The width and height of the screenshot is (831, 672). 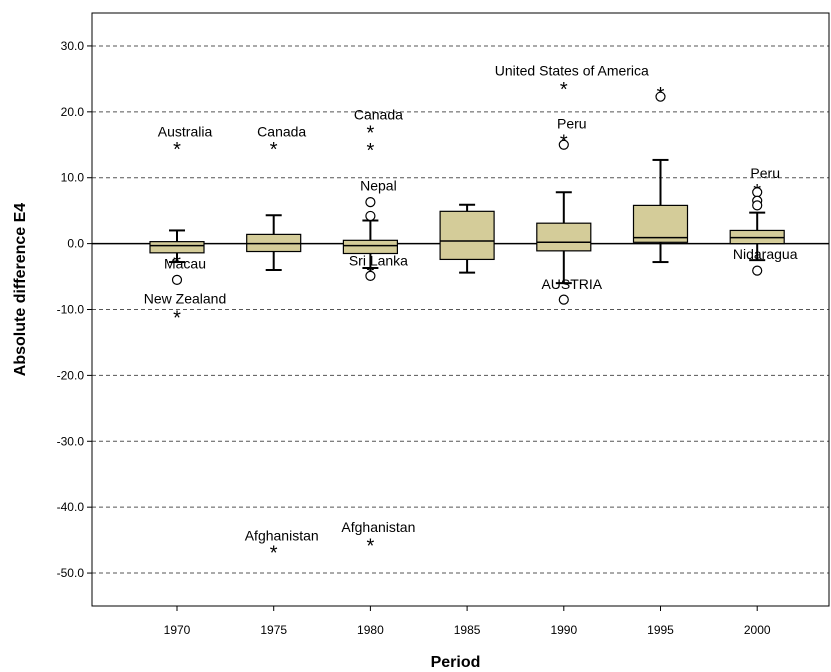 What do you see at coordinates (185, 263) in the screenshot?
I see `outlier-label: Macau` at bounding box center [185, 263].